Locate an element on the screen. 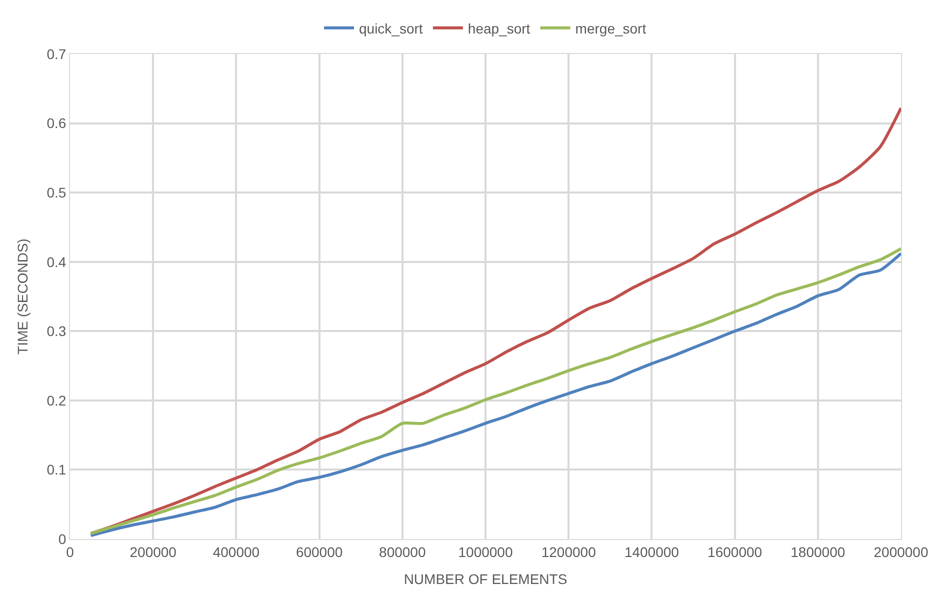  y-tick-label: 0.1 is located at coordinates (56, 470).